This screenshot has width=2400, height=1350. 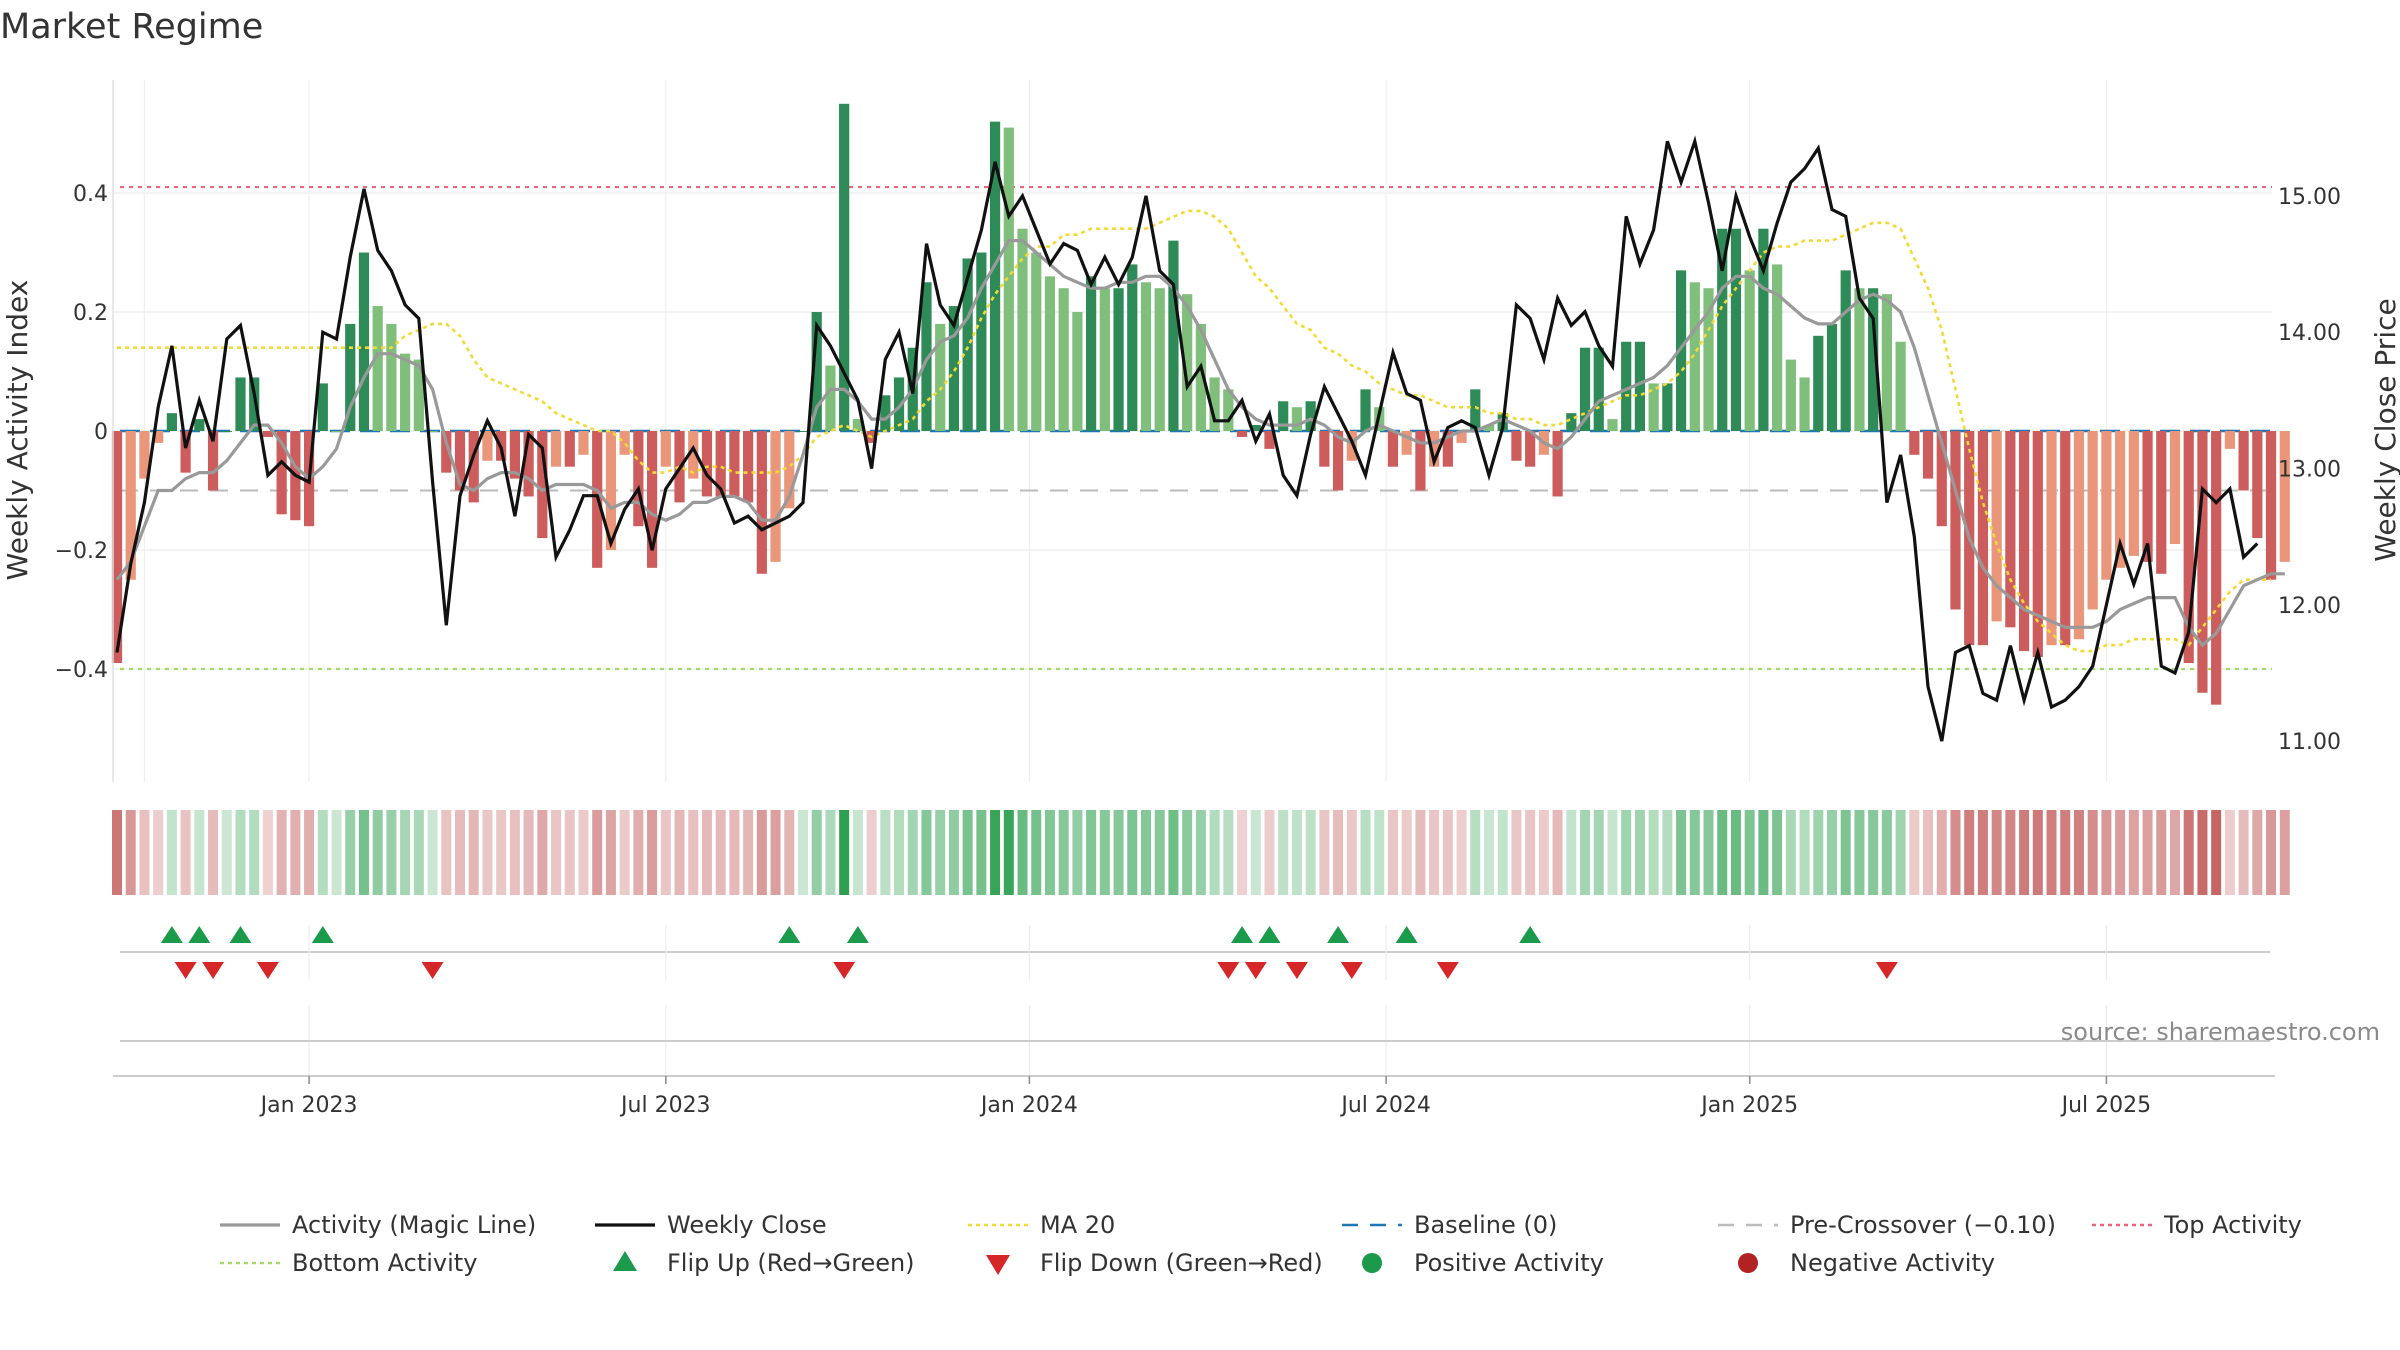 I want to click on legend-label: MA 20, so click(x=1077, y=1225).